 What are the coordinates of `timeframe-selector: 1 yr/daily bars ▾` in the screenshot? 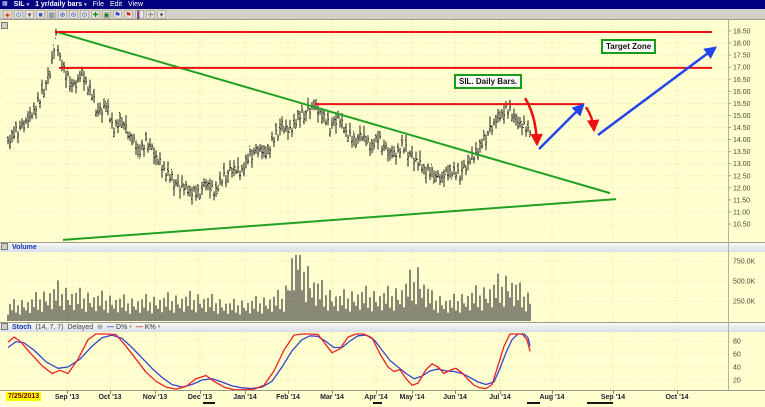 It's located at (61, 4).